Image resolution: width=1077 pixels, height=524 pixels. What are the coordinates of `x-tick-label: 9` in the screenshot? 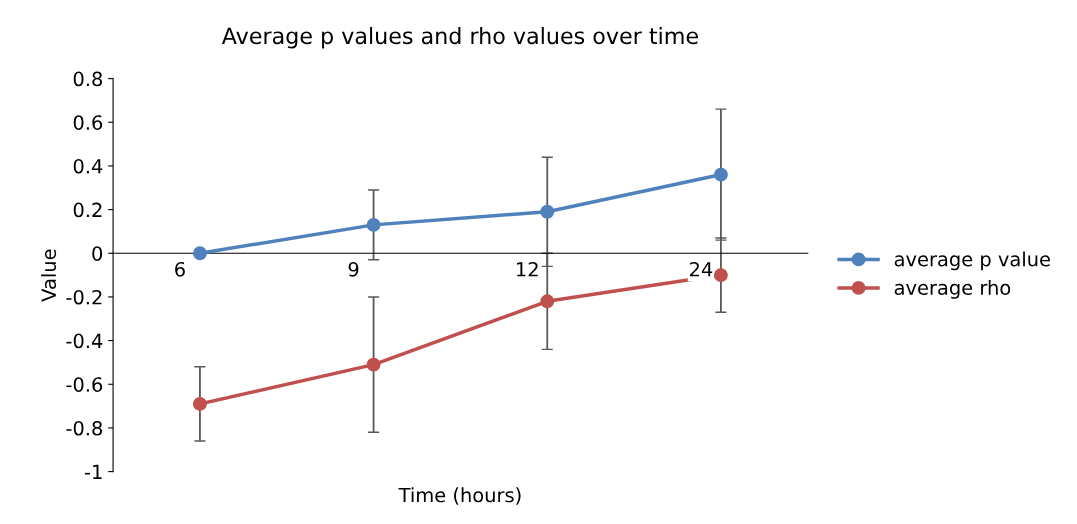 It's located at (353, 269).